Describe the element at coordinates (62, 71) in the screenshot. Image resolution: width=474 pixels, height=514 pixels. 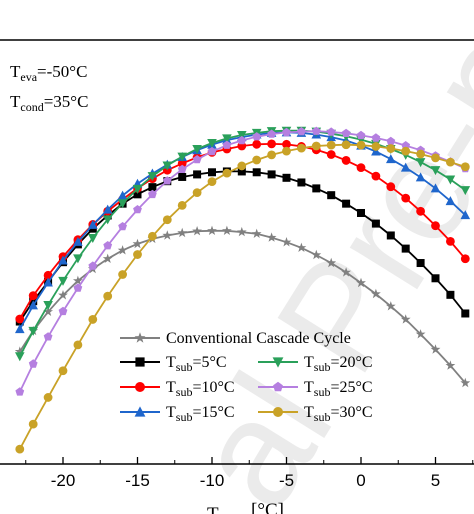
I see `annotation-t-eva-tail: =-50°C` at that location.